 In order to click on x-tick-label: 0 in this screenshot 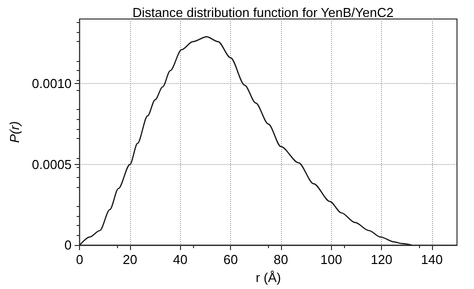, I will do `click(80, 260)`.